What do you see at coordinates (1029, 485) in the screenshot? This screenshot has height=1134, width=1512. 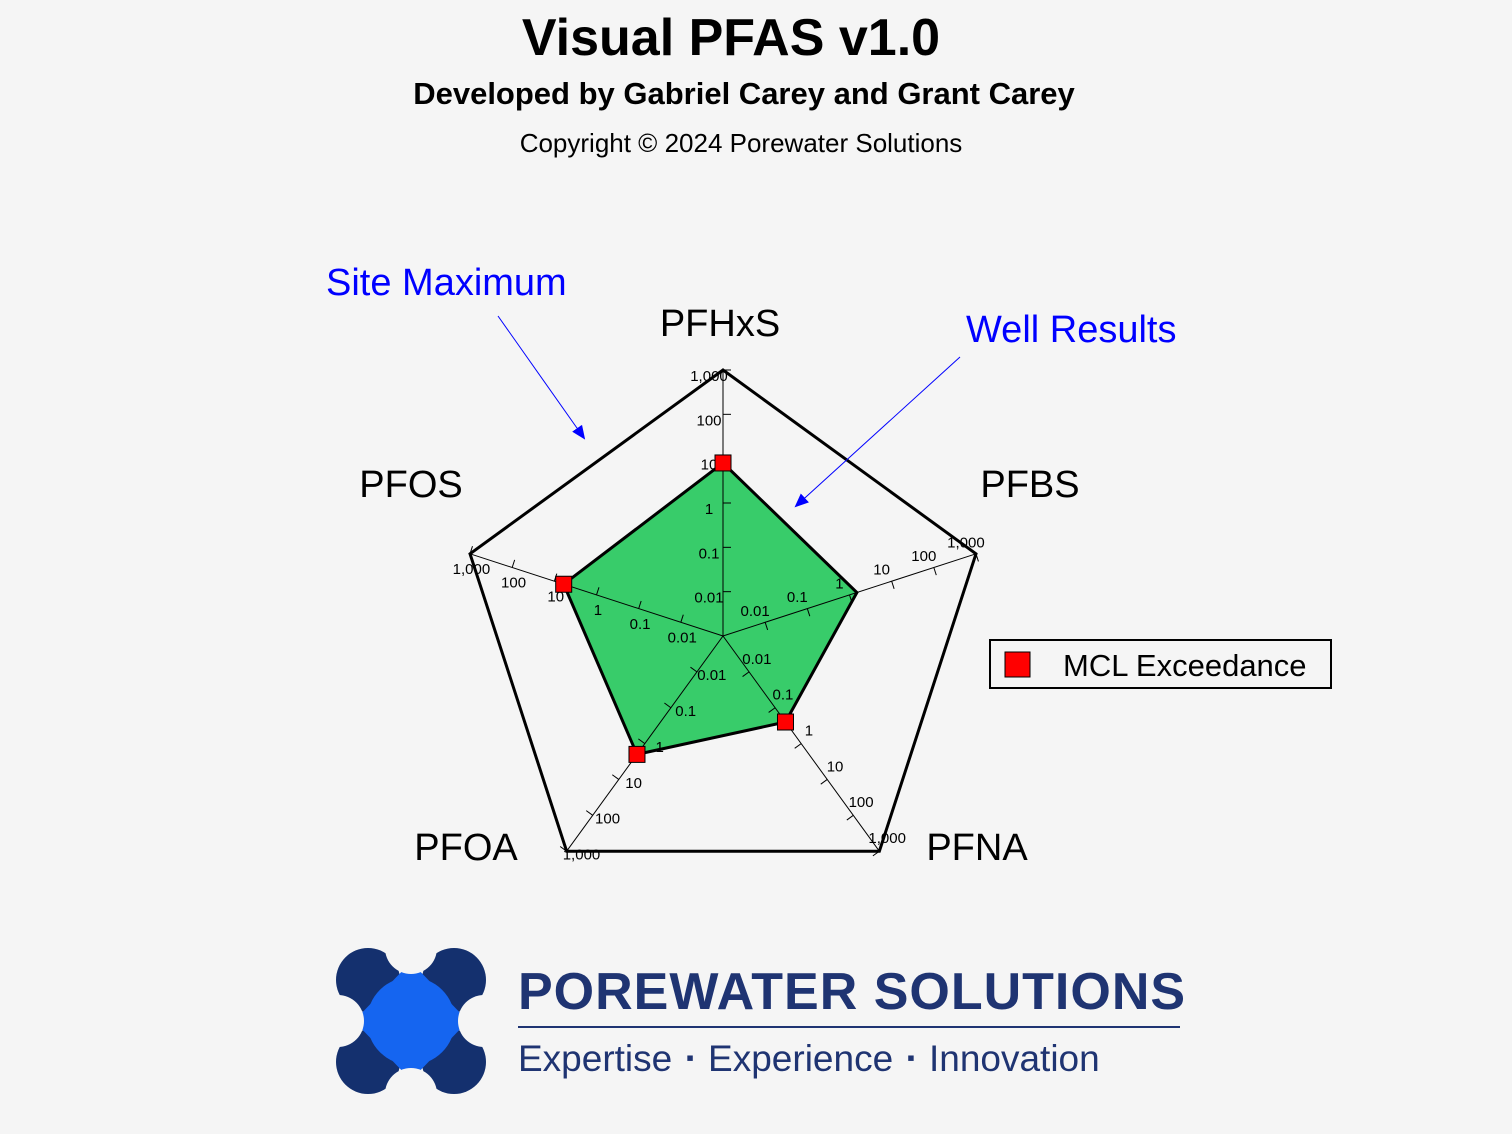 I see `axis-label-pfbs: PFBS` at bounding box center [1029, 485].